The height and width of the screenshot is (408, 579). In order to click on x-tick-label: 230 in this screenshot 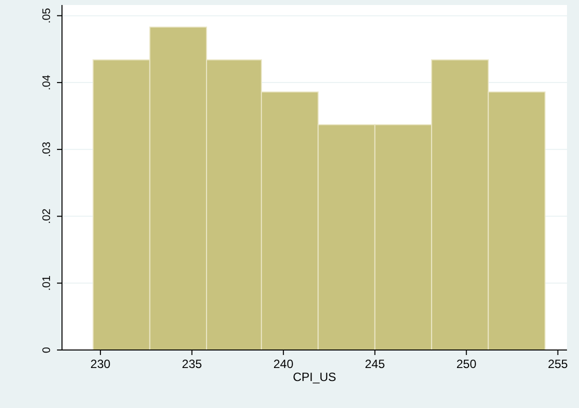, I will do `click(100, 364)`.